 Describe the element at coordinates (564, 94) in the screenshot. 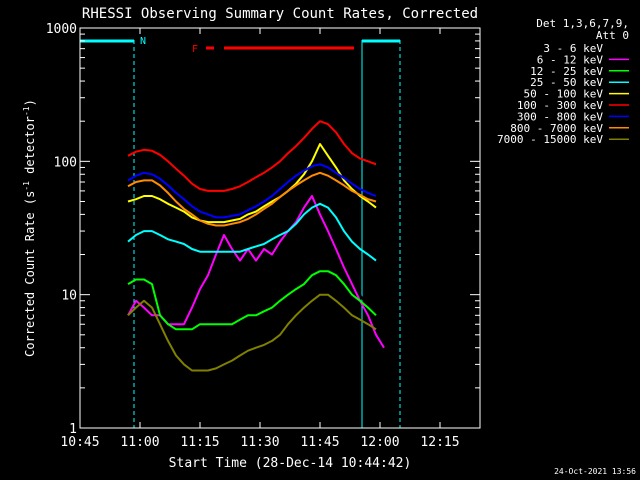

I see `legend-label-4: 50 - 100 keV` at that location.